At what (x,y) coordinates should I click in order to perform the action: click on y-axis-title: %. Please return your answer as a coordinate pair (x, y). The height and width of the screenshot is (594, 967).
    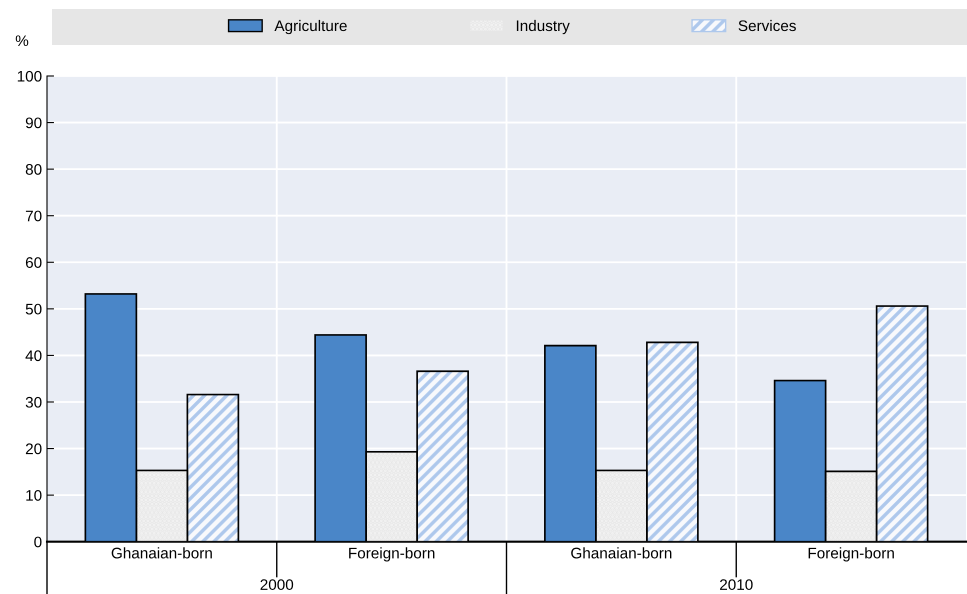
    Looking at the image, I should click on (22, 40).